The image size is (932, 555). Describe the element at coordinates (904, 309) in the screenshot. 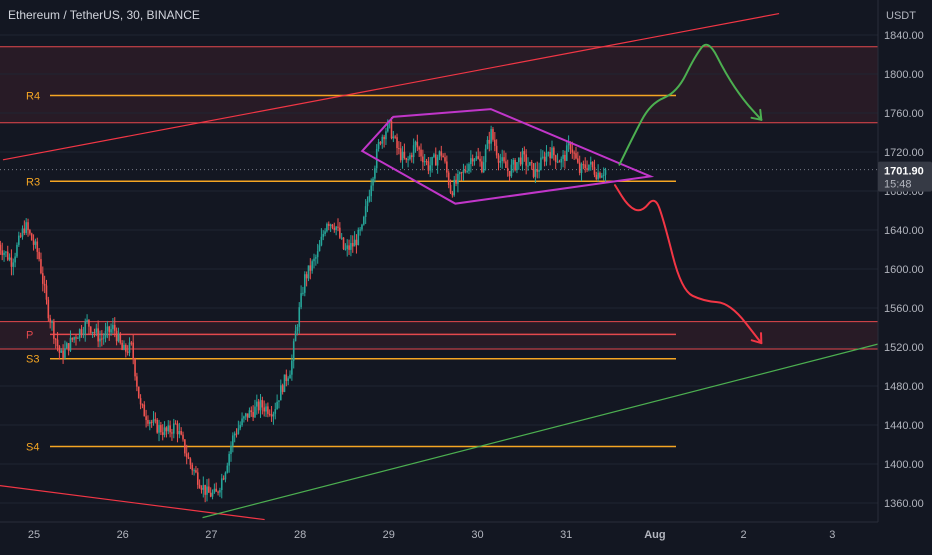

I see `price-tick-label: 1560.00` at that location.